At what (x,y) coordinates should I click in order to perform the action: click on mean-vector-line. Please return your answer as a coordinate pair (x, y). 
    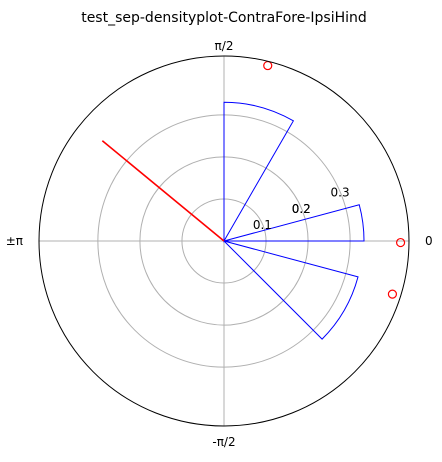
    Looking at the image, I should click on (163, 191).